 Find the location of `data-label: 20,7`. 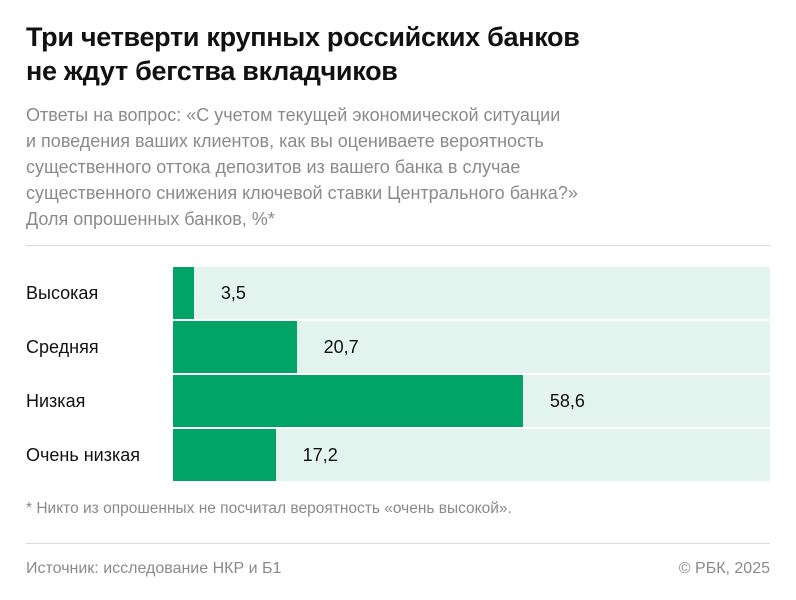

data-label: 20,7 is located at coordinates (341, 347).